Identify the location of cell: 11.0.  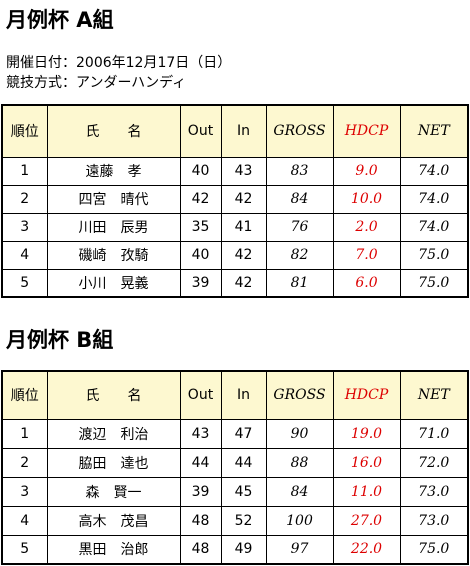
(366, 491).